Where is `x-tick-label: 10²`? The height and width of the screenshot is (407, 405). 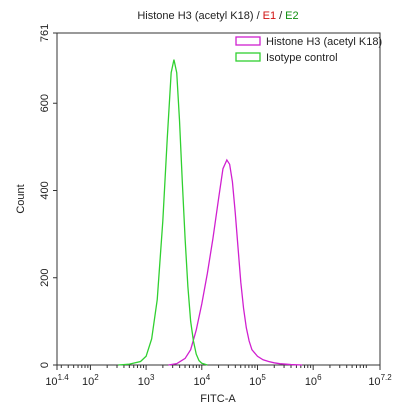 x-tick-label: 10² is located at coordinates (90, 380).